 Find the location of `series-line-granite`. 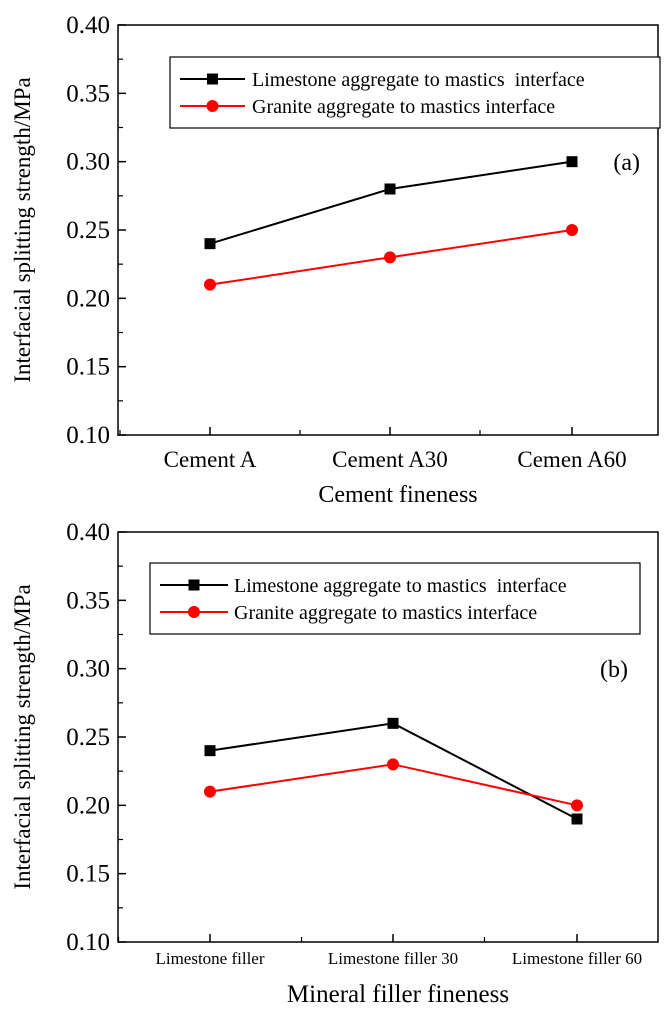

series-line-granite is located at coordinates (393, 785).